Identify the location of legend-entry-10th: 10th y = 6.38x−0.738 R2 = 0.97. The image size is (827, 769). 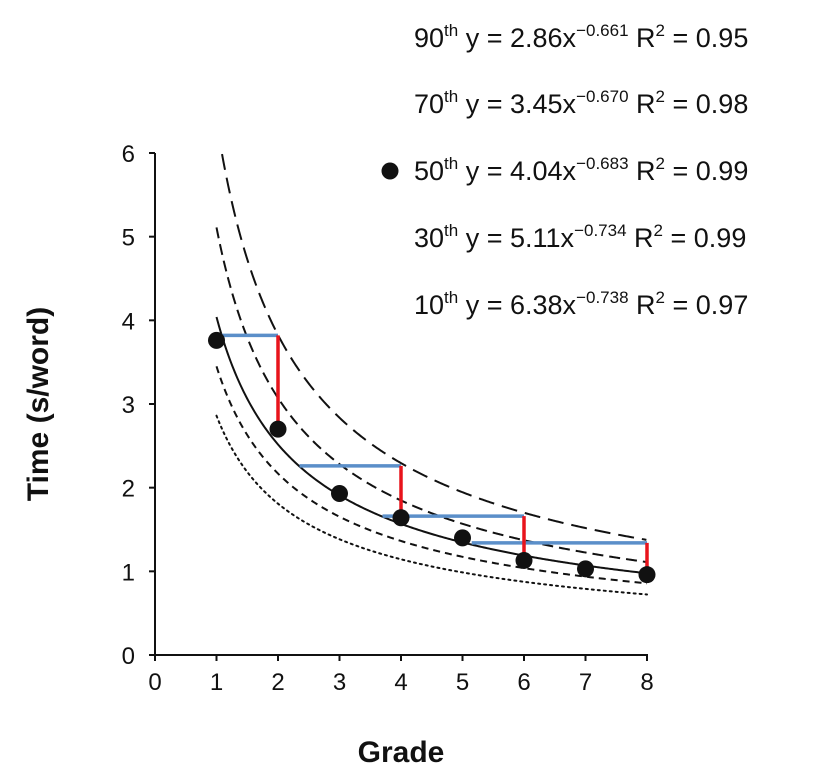
(581, 304).